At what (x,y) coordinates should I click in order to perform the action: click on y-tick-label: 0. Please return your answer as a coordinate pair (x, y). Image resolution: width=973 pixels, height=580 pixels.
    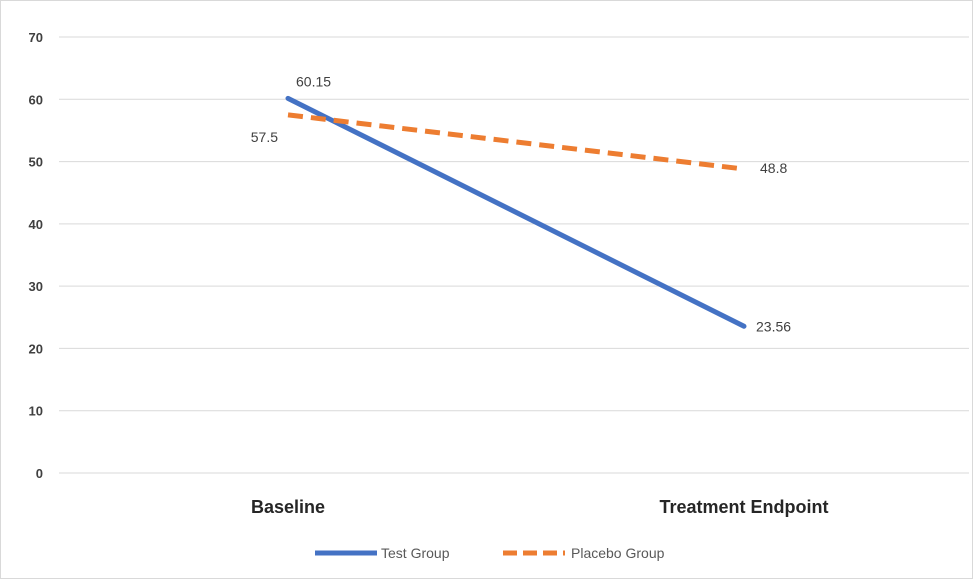
    Looking at the image, I should click on (39, 473).